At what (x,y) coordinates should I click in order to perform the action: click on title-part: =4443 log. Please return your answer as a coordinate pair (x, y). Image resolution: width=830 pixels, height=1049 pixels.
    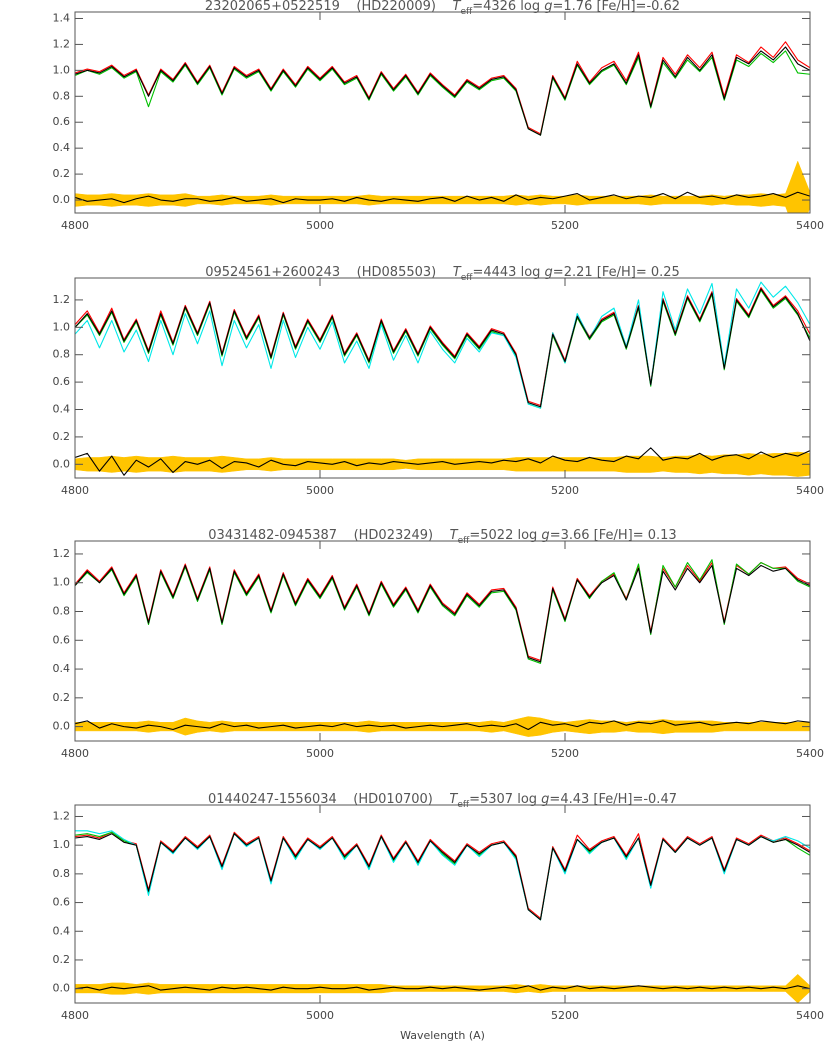
    Looking at the image, I should click on (508, 272).